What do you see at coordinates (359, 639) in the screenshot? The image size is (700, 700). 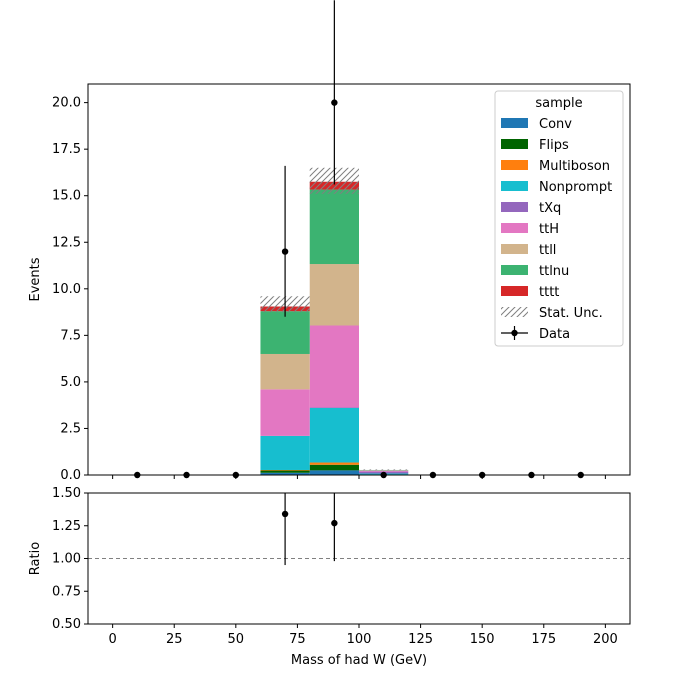 I see `x-tick-label: 100` at bounding box center [359, 639].